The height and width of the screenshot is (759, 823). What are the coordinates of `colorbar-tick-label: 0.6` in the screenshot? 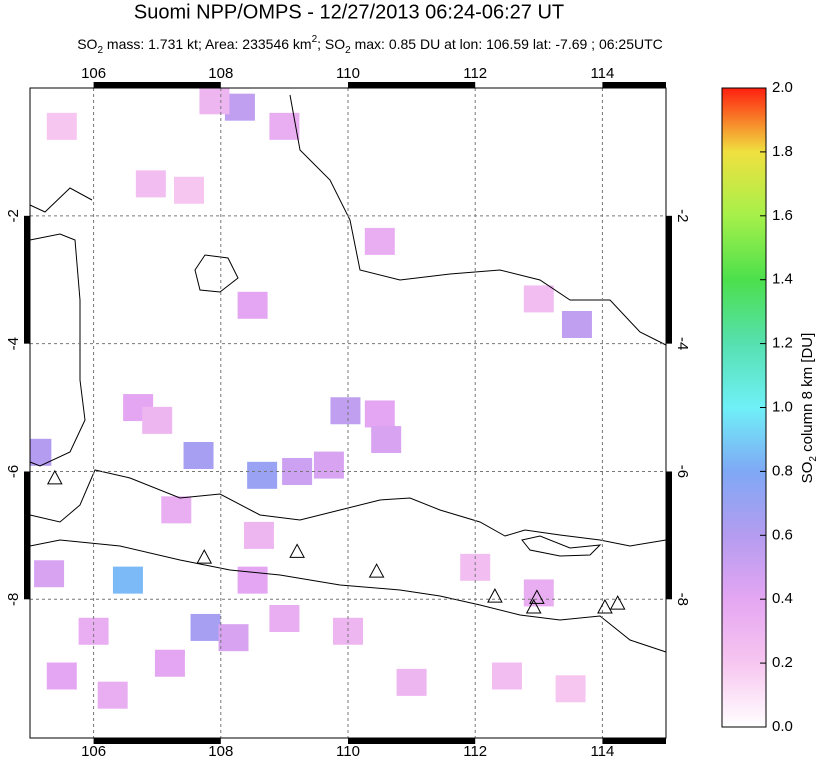 It's located at (782, 534).